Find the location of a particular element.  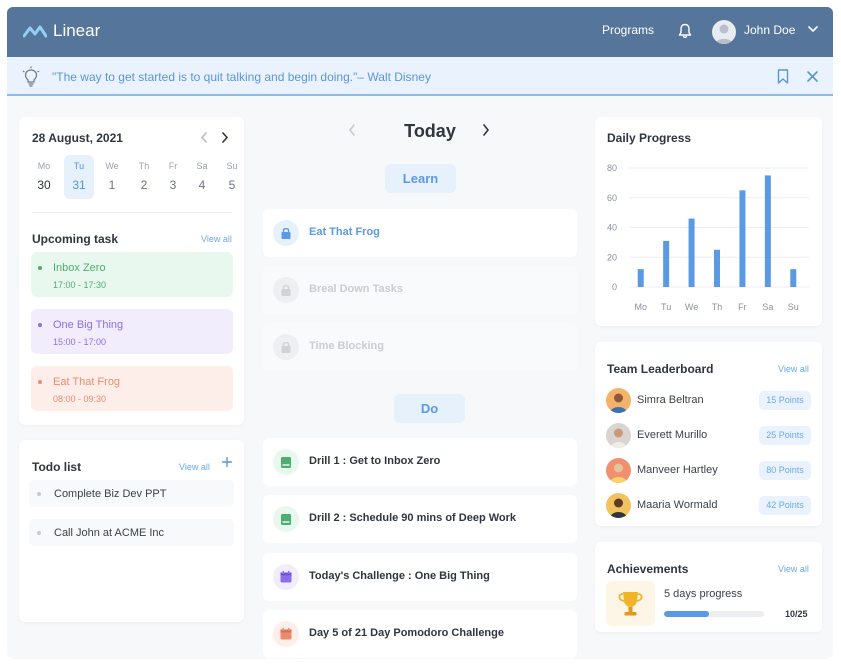

bell-icon is located at coordinates (685, 31).